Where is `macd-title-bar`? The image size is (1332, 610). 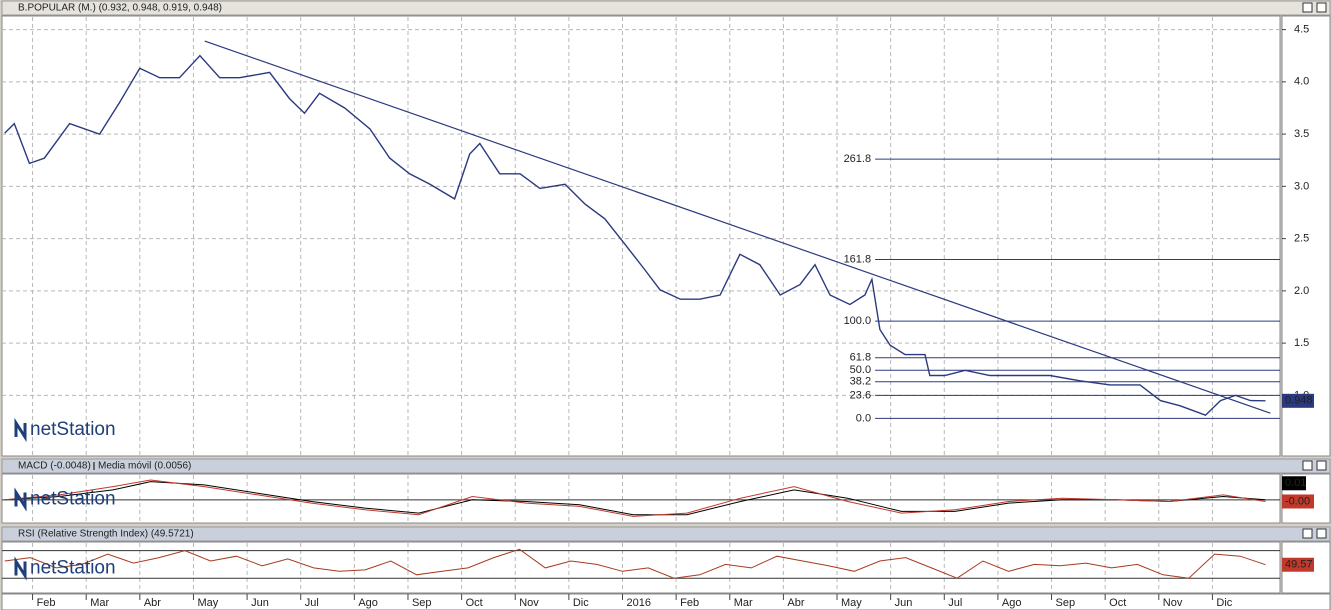
macd-title-bar is located at coordinates (666, 466).